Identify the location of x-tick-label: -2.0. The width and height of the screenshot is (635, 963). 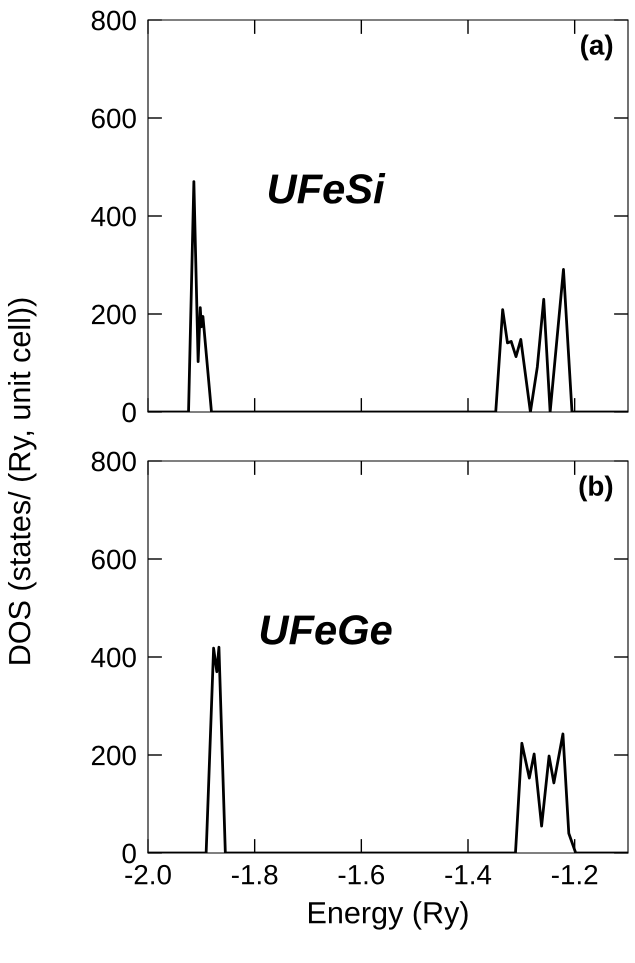
(148, 874).